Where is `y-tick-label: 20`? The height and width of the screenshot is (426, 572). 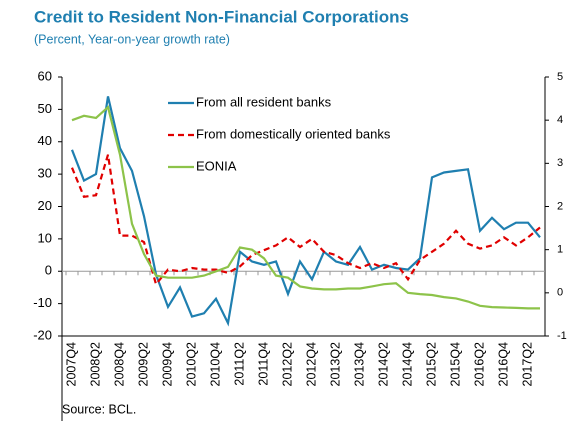 y-tick-label: 20 is located at coordinates (45, 205).